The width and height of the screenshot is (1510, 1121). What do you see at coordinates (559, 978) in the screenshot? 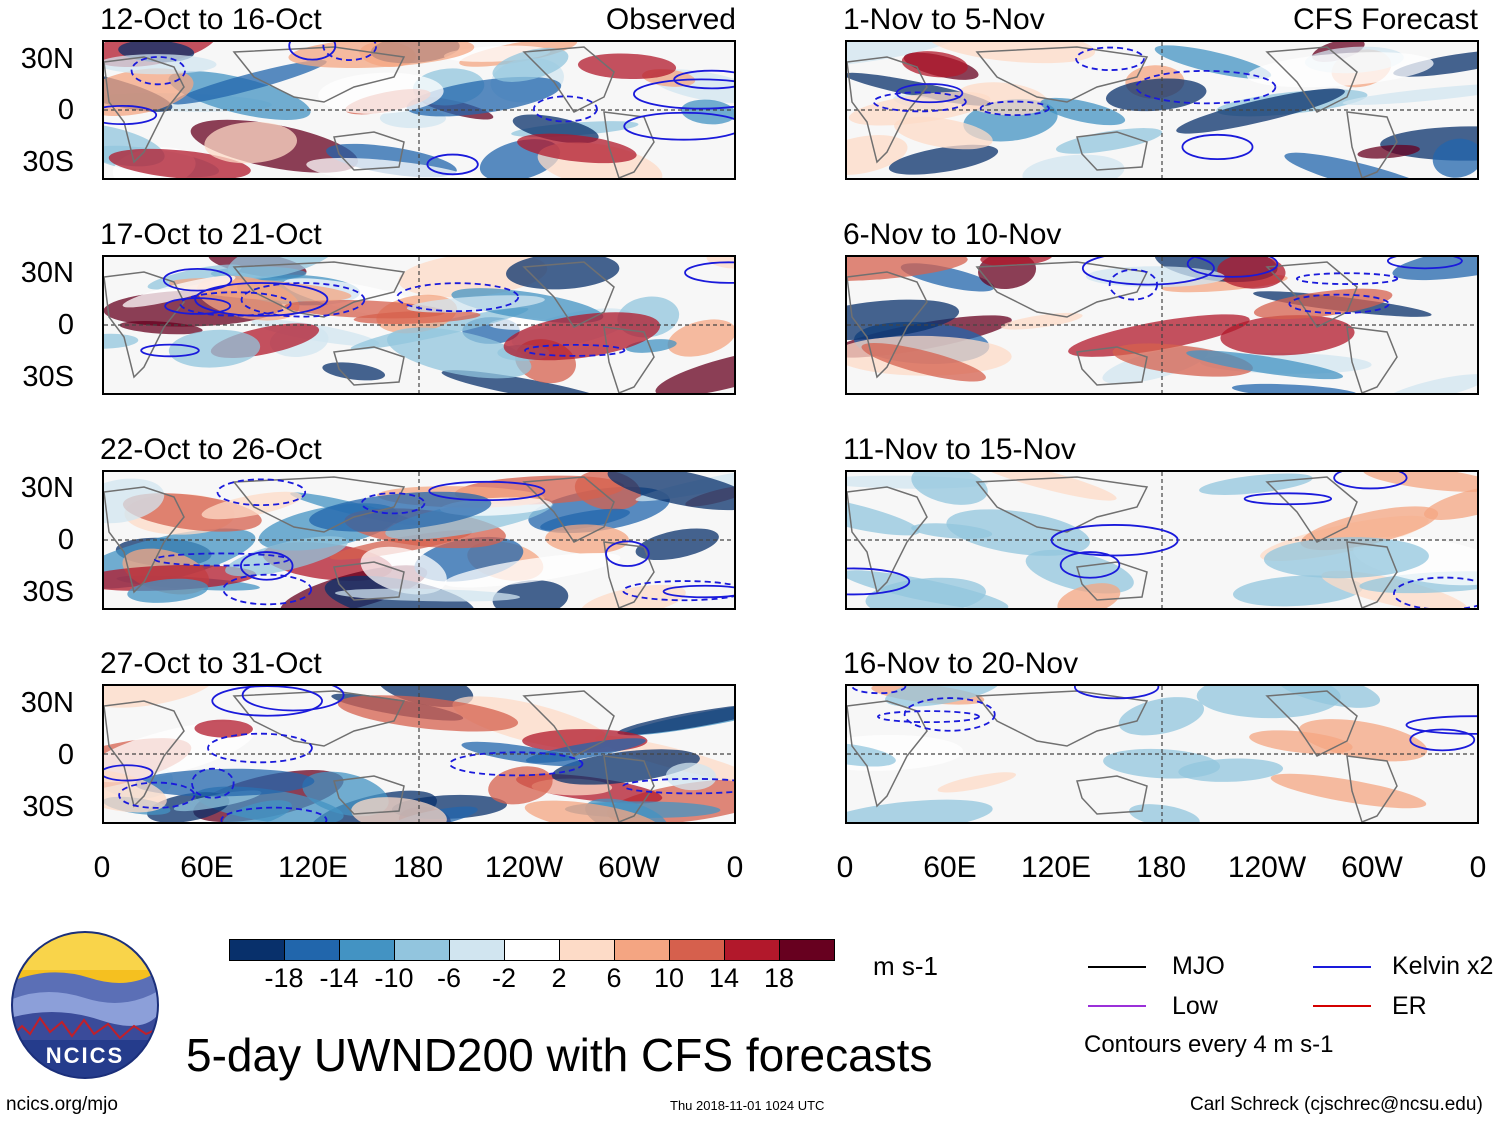
I see `colorbar-tick-label: 2` at bounding box center [559, 978].